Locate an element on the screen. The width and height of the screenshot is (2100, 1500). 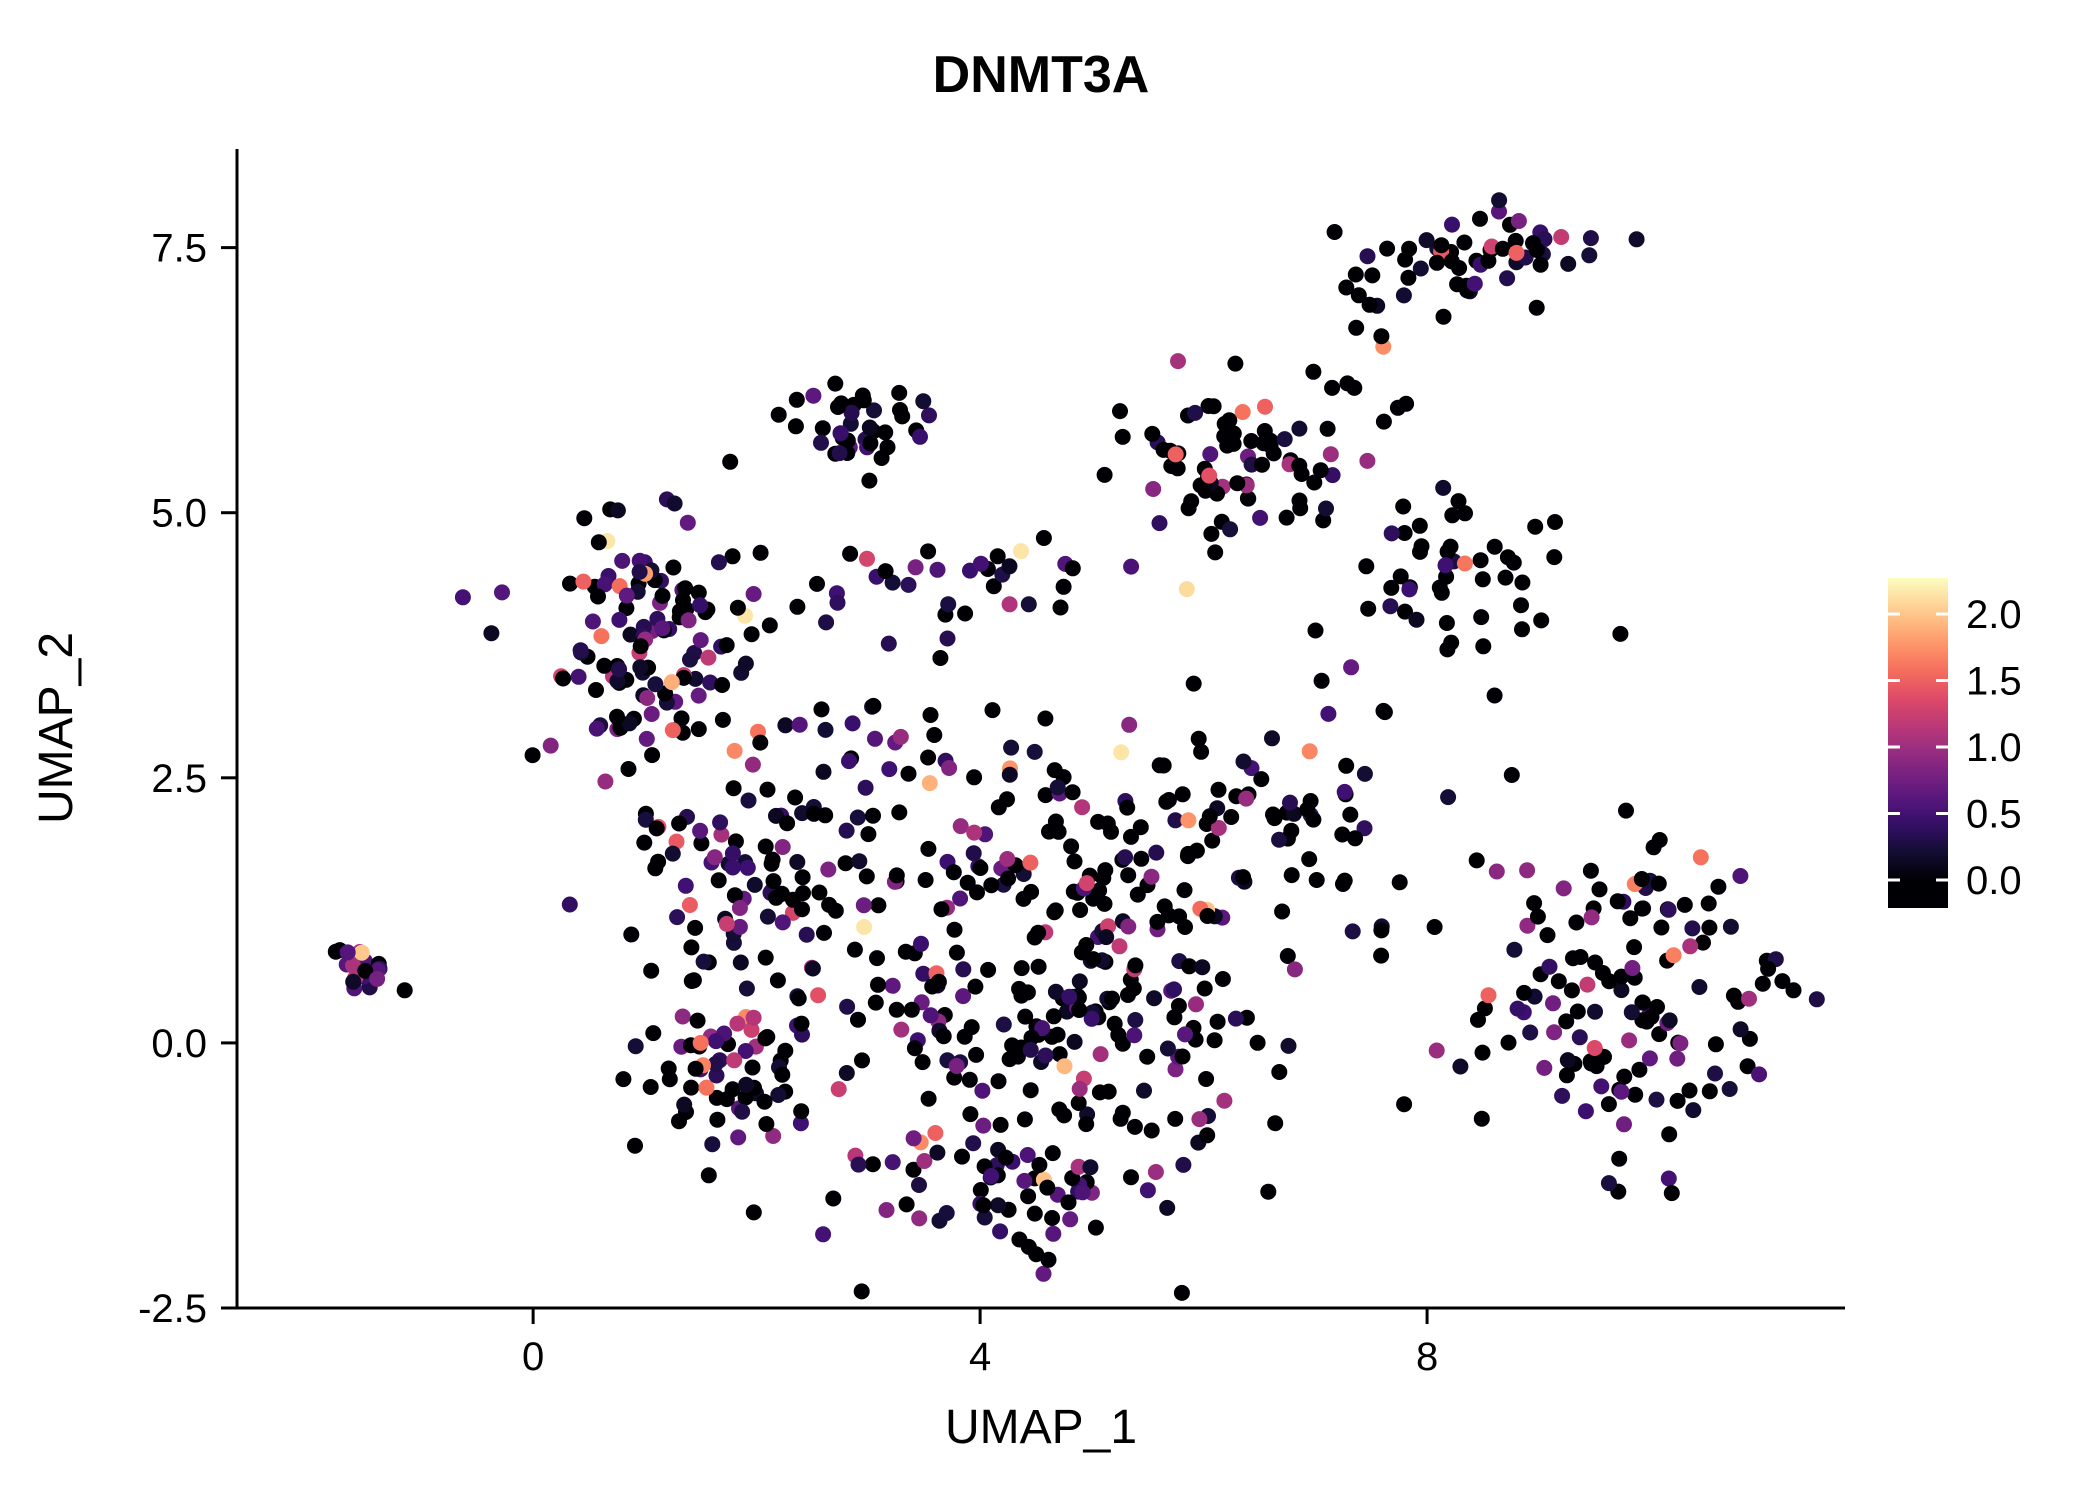
y-tick-label: 2.5 is located at coordinates (179, 779).